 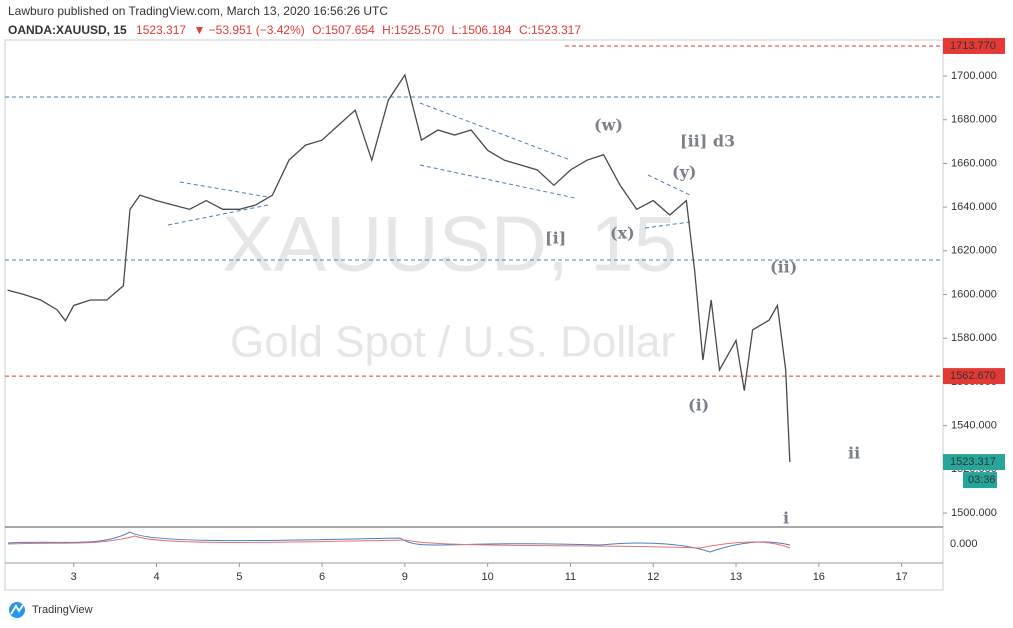 I want to click on x-tick-label: 16, so click(x=819, y=577).